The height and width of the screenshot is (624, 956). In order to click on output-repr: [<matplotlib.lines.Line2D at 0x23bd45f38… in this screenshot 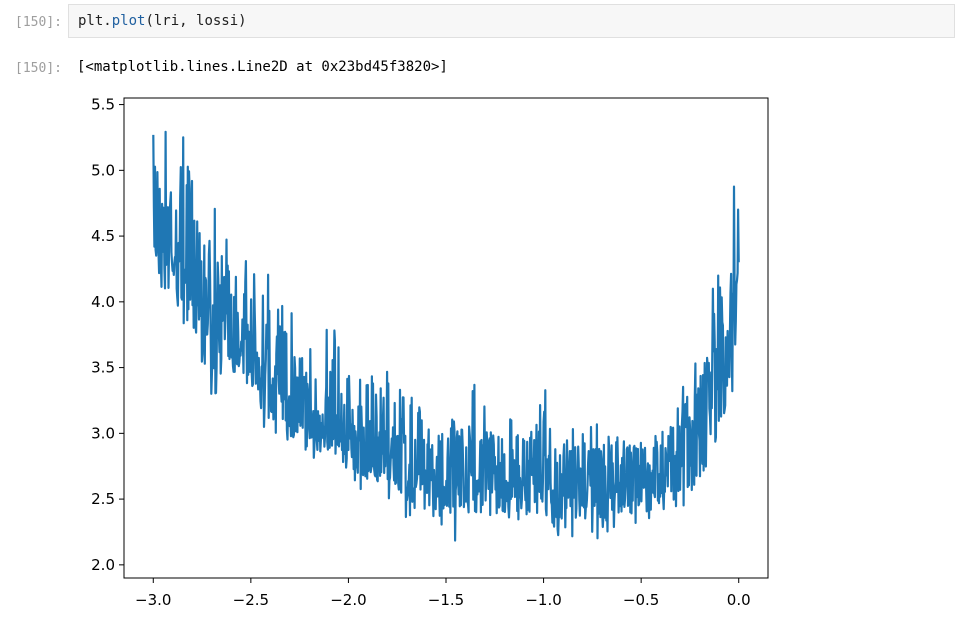, I will do `click(262, 67)`.